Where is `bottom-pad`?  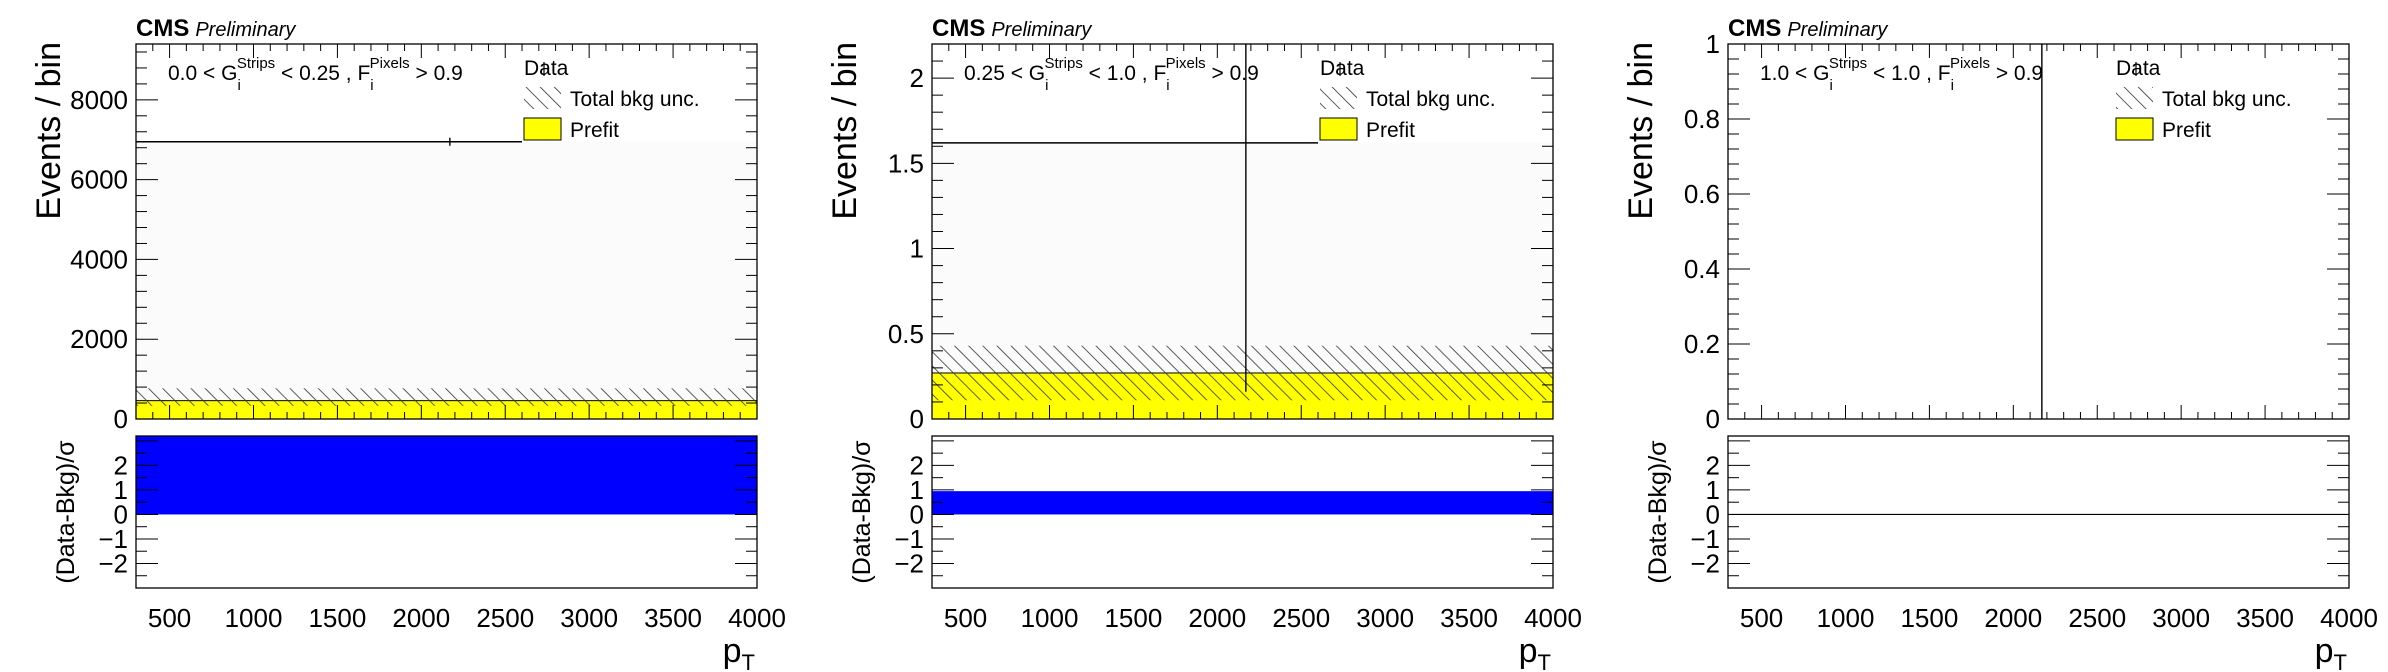 bottom-pad is located at coordinates (2038, 512).